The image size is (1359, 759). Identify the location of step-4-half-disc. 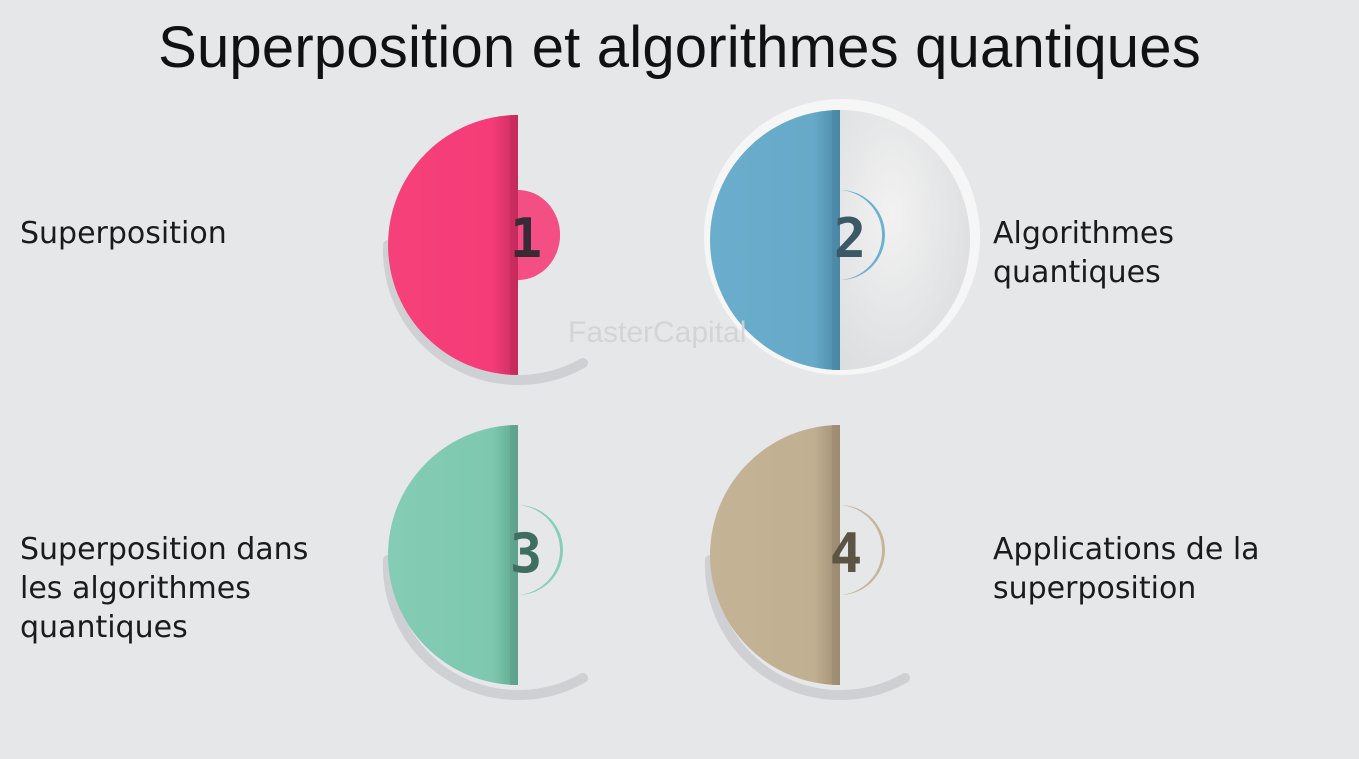
(775, 555).